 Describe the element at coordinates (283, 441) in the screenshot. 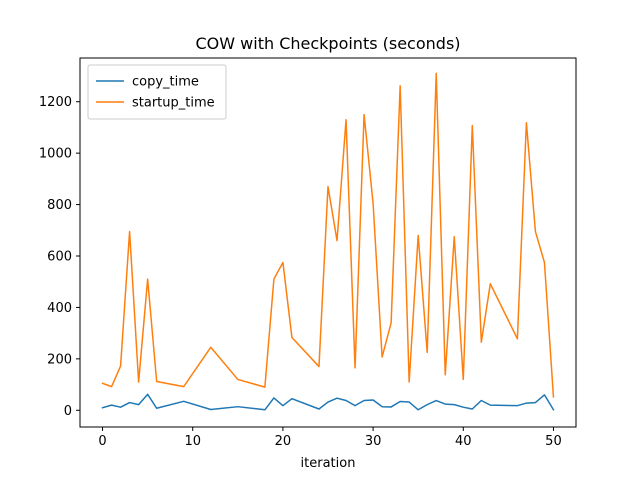

I see `x-tick-label: 20` at that location.